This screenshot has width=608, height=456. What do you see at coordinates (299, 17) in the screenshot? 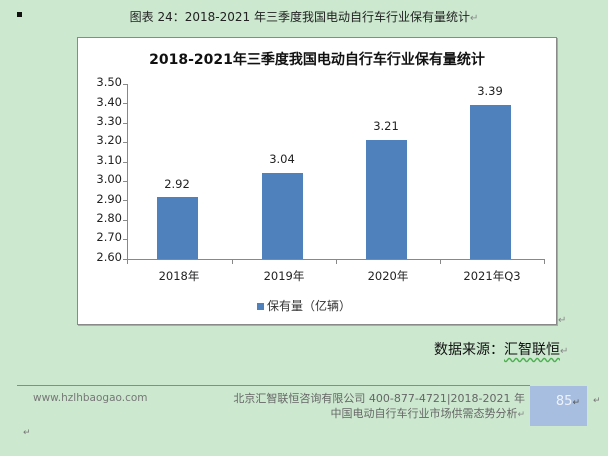
I see `figure-caption-text: 图表 24：2018-2021 年三季度我国电动自行车行业保有量统计` at bounding box center [299, 17].